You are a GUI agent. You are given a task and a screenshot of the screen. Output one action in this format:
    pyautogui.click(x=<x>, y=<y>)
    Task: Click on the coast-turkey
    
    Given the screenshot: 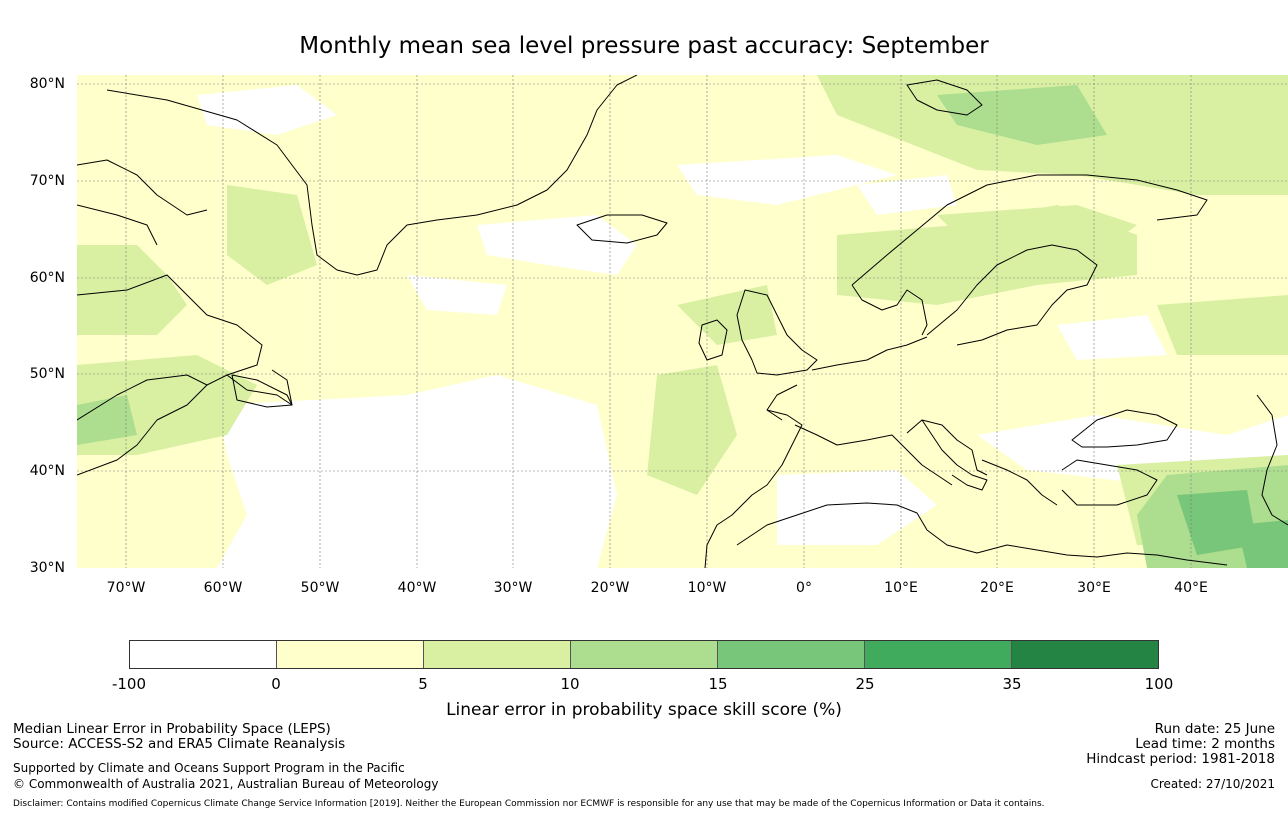 What is the action you would take?
    pyautogui.click(x=1109, y=482)
    